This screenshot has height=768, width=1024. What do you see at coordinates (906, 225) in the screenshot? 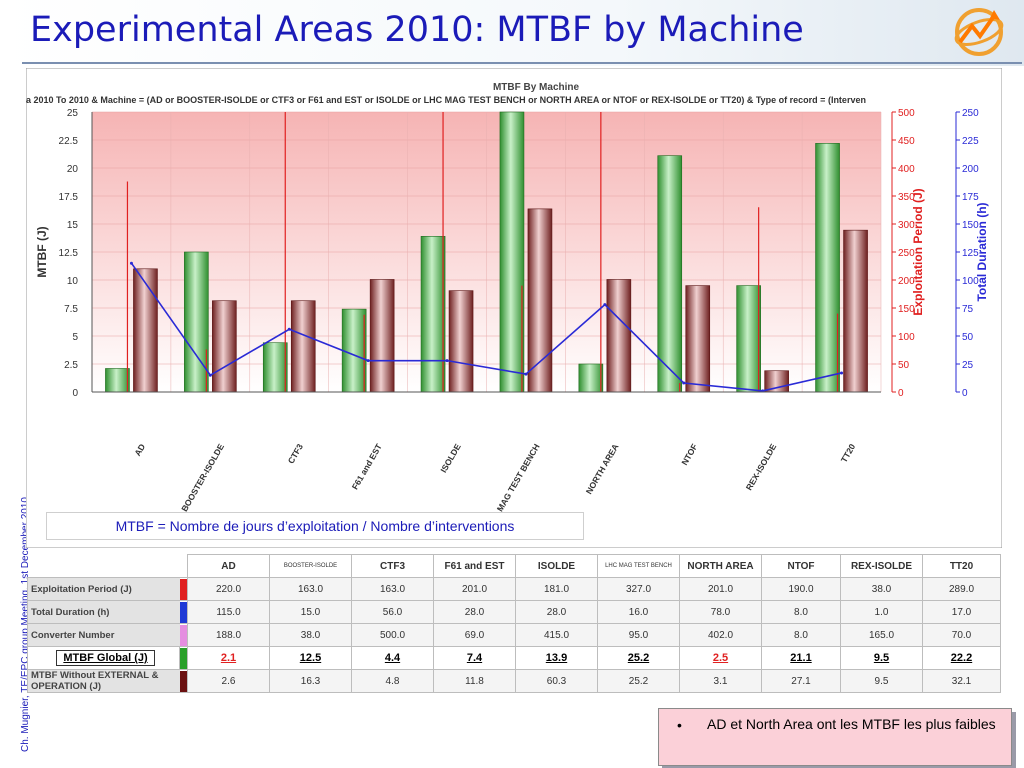
I see `y2-tick-label: 300` at bounding box center [906, 225].